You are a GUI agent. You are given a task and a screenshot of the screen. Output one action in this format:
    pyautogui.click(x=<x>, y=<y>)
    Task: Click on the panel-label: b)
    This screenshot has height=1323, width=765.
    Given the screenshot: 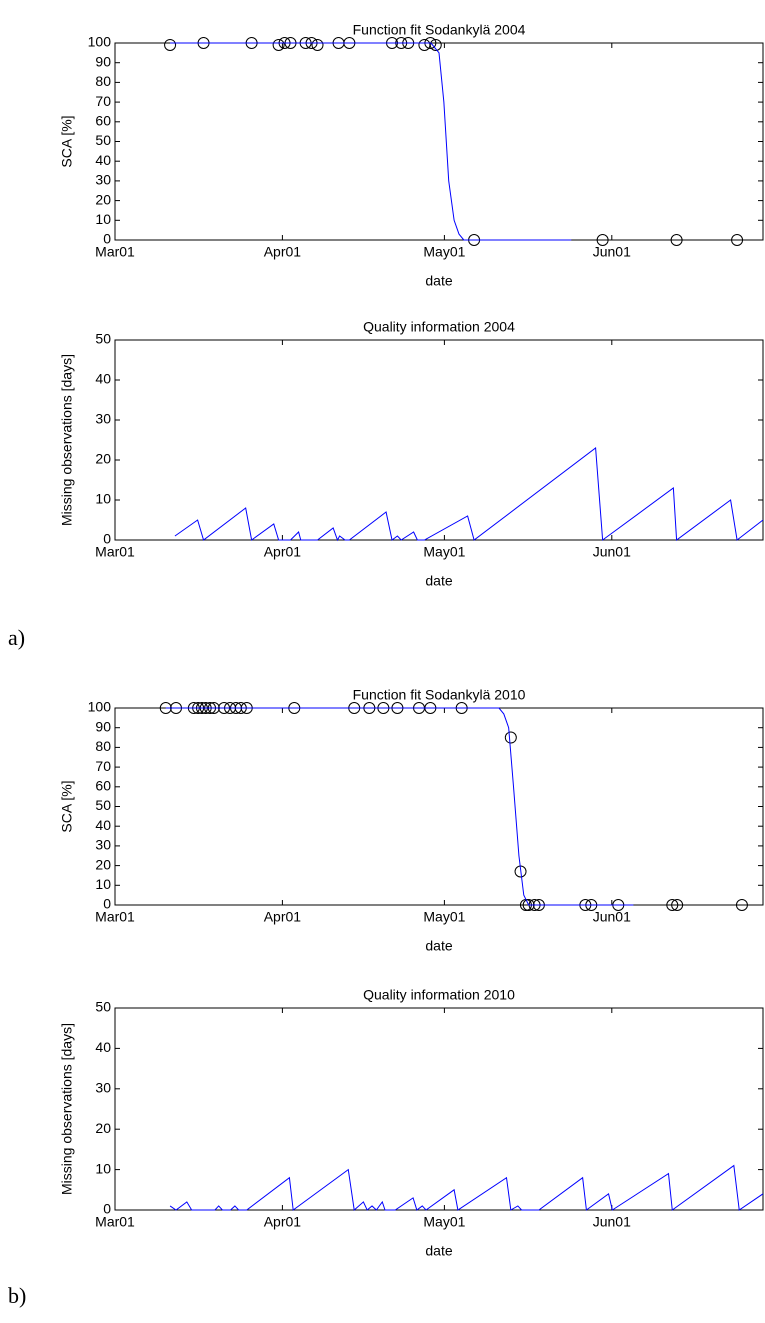 What is the action you would take?
    pyautogui.click(x=17, y=1295)
    